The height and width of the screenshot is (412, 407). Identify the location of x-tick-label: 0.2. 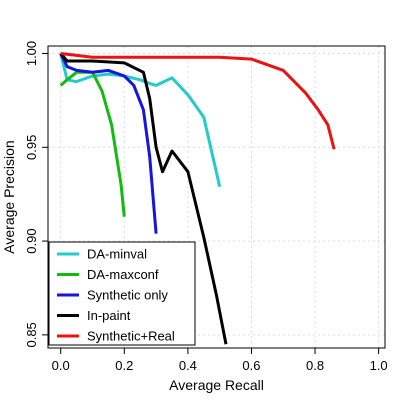
(124, 365).